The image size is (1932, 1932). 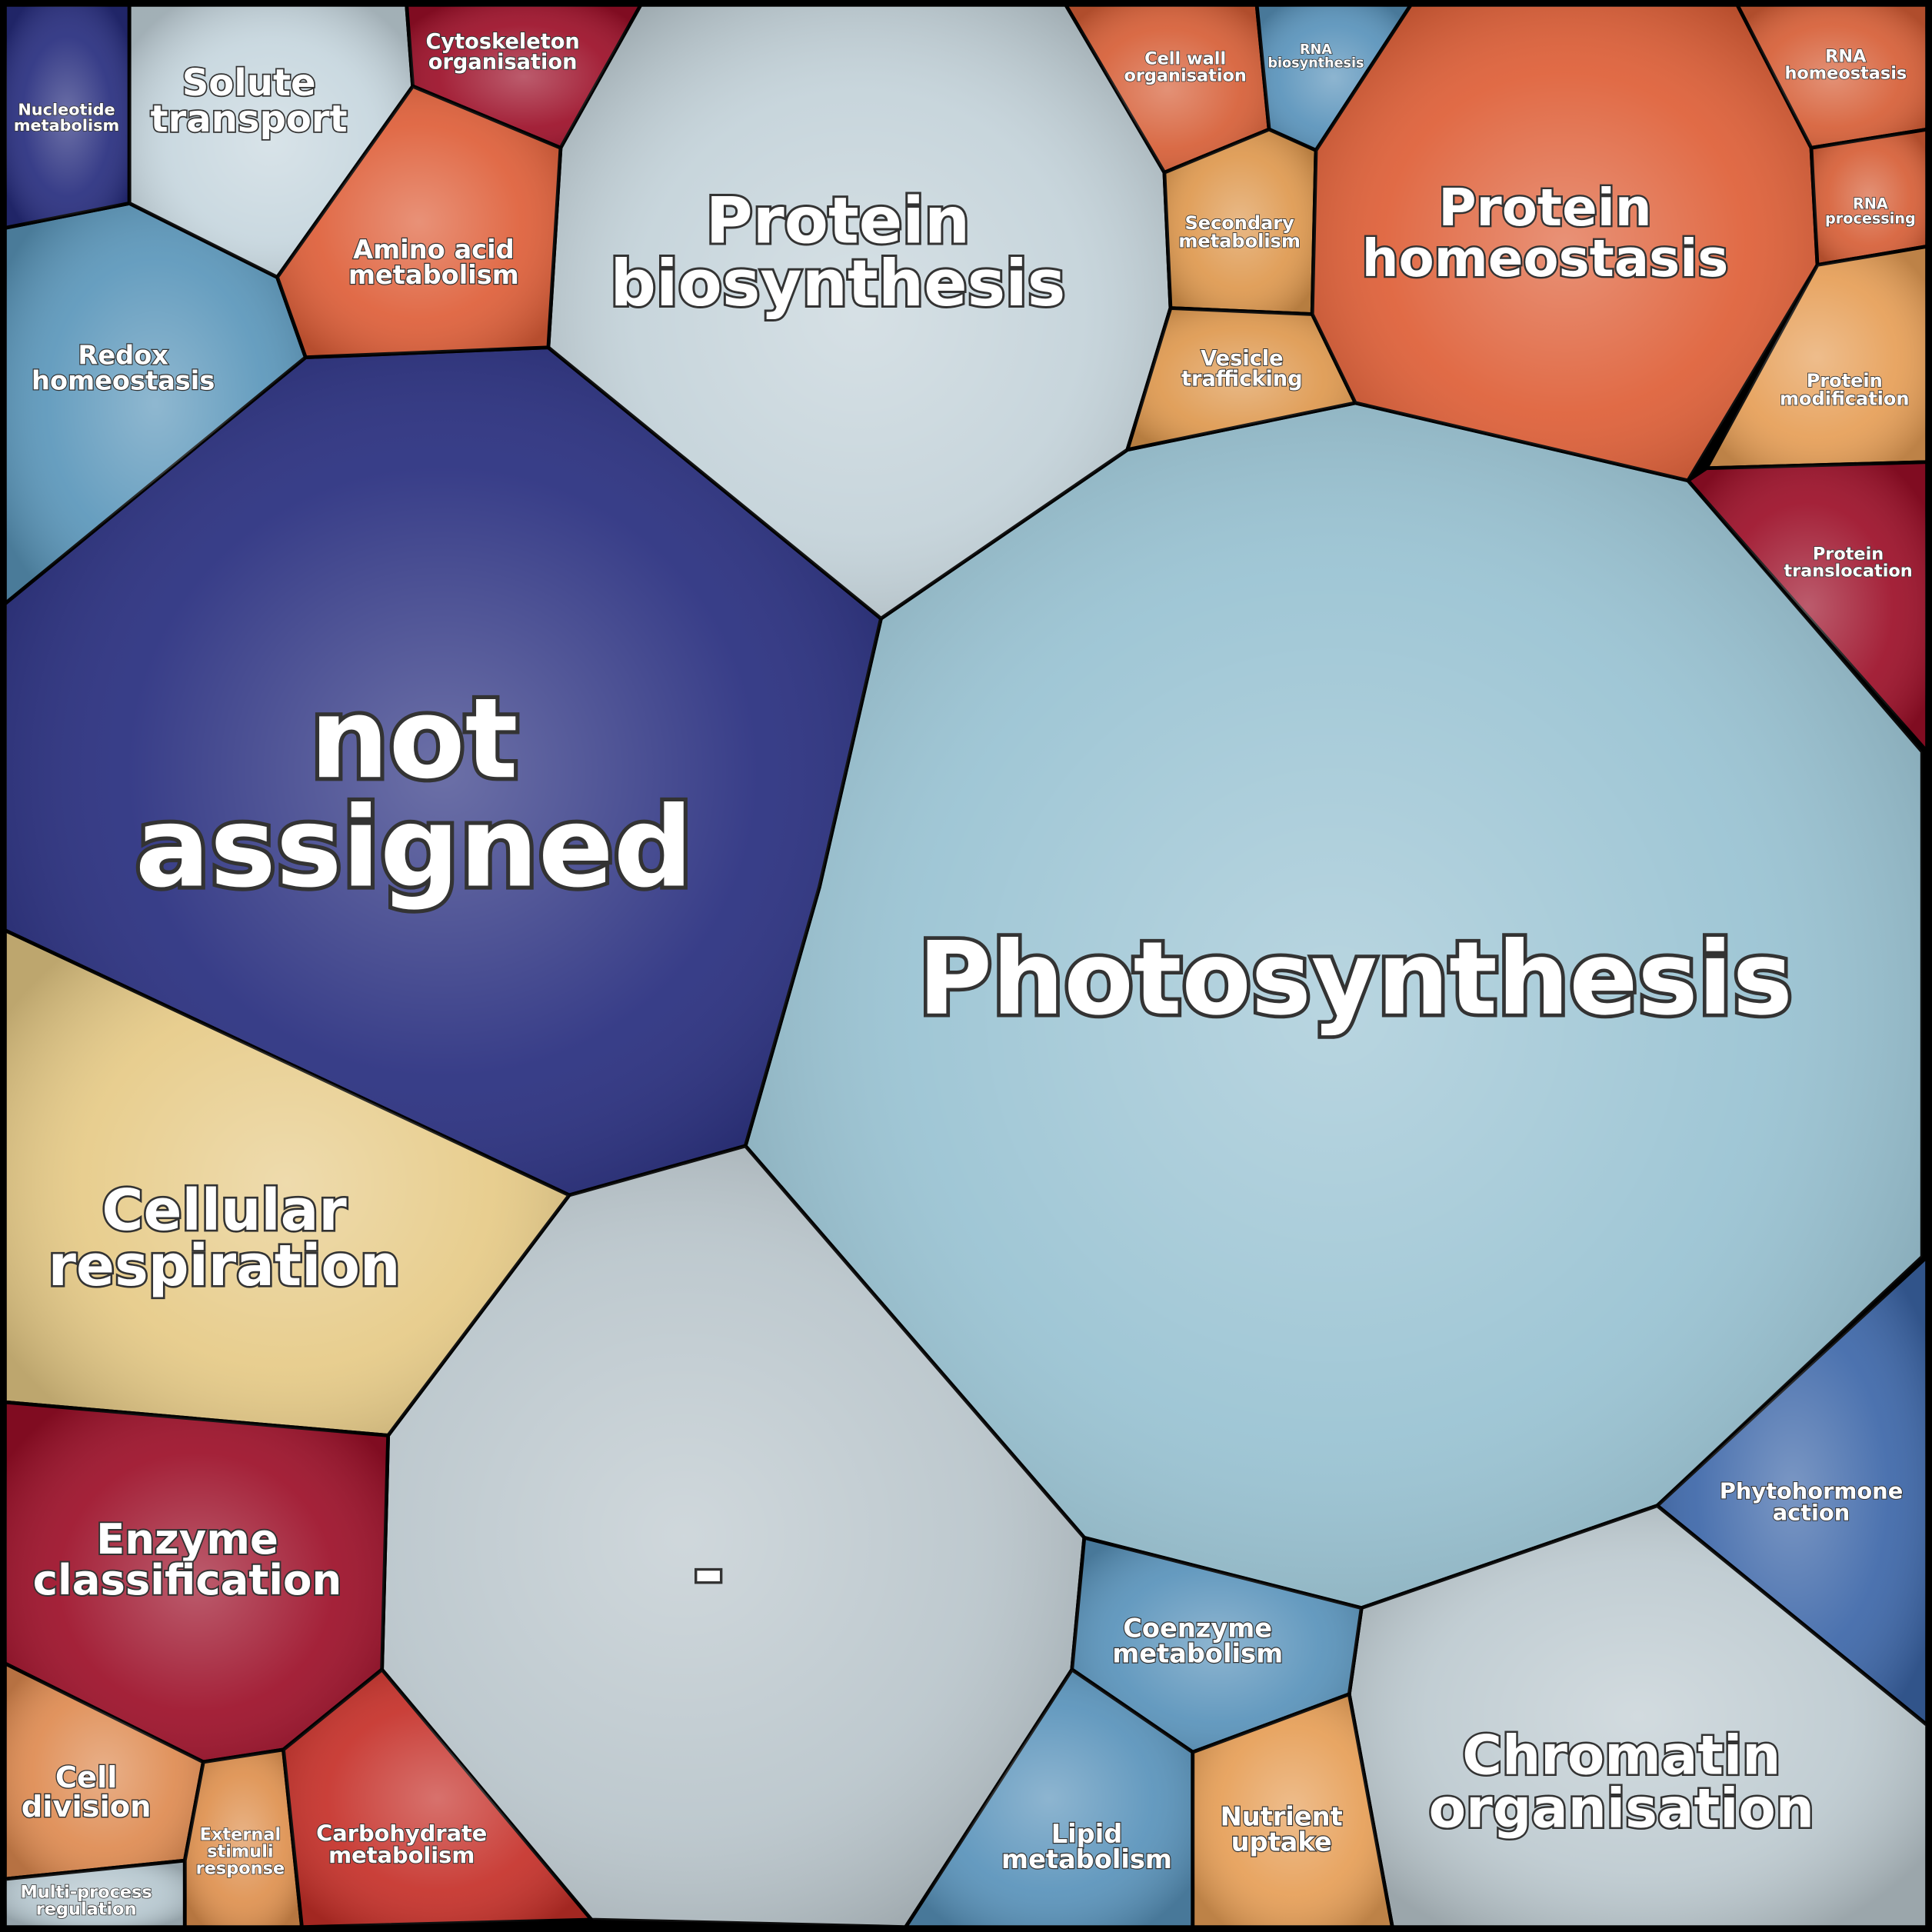 What do you see at coordinates (414, 848) in the screenshot?
I see `cell-label: assigned` at bounding box center [414, 848].